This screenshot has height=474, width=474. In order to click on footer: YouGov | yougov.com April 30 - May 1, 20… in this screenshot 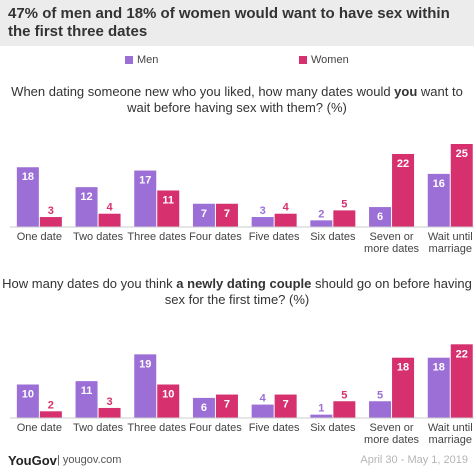, I will do `click(237, 462)`.